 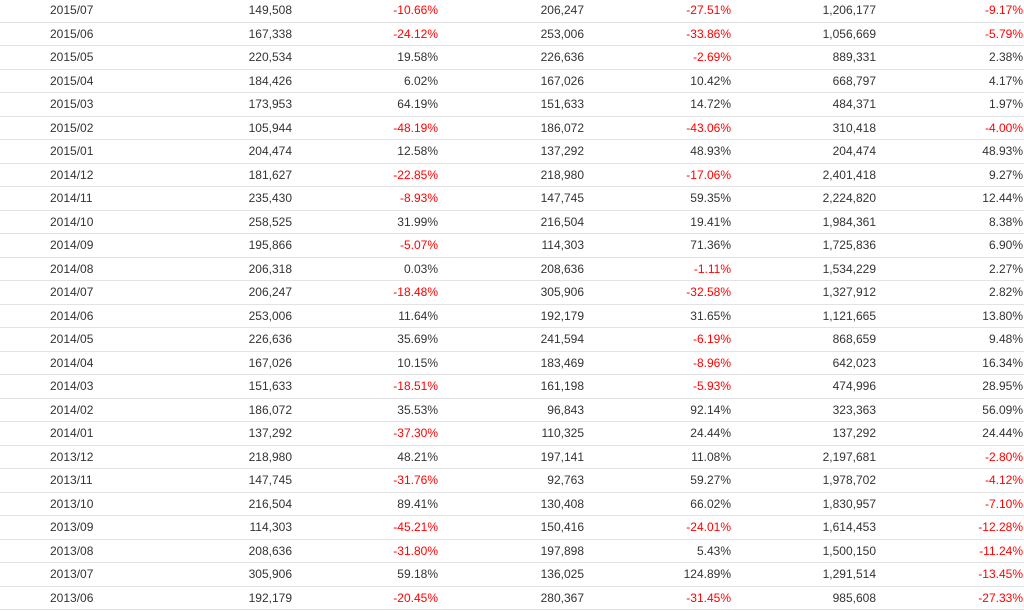 I want to click on cumulative-cell: 2,401,418, so click(x=803, y=175).